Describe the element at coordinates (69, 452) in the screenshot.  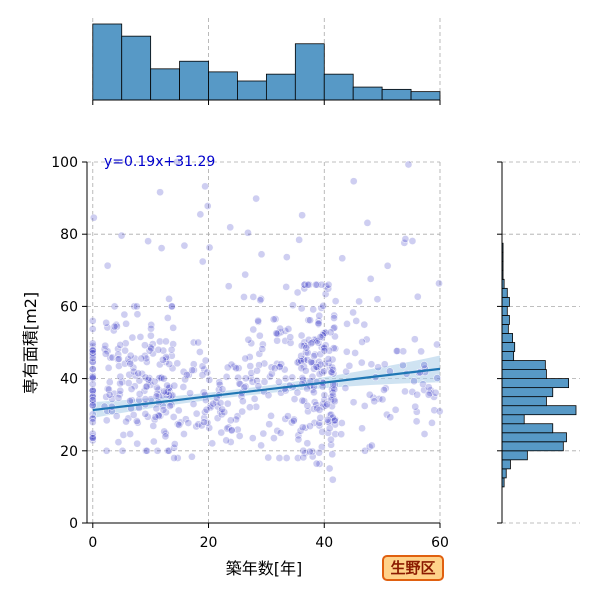
I see `y-tick-label: 20` at that location.